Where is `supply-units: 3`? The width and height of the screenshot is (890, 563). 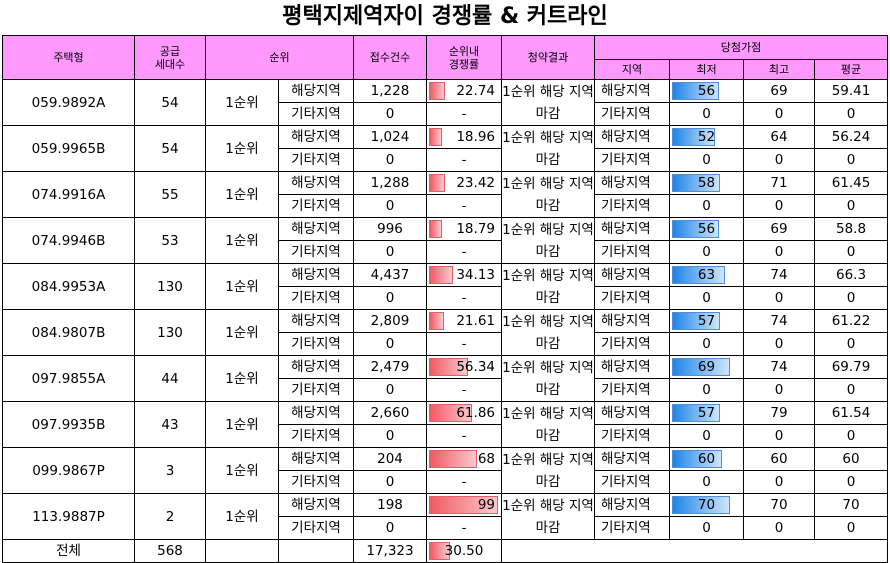
supply-units: 3 is located at coordinates (170, 470).